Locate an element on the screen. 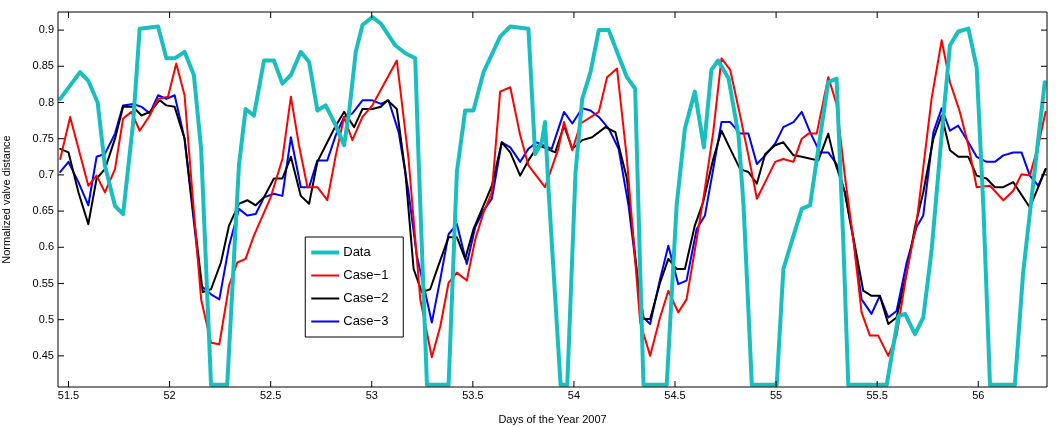 This screenshot has width=1059, height=427. y-tick-label: 0.6 is located at coordinates (46, 246).